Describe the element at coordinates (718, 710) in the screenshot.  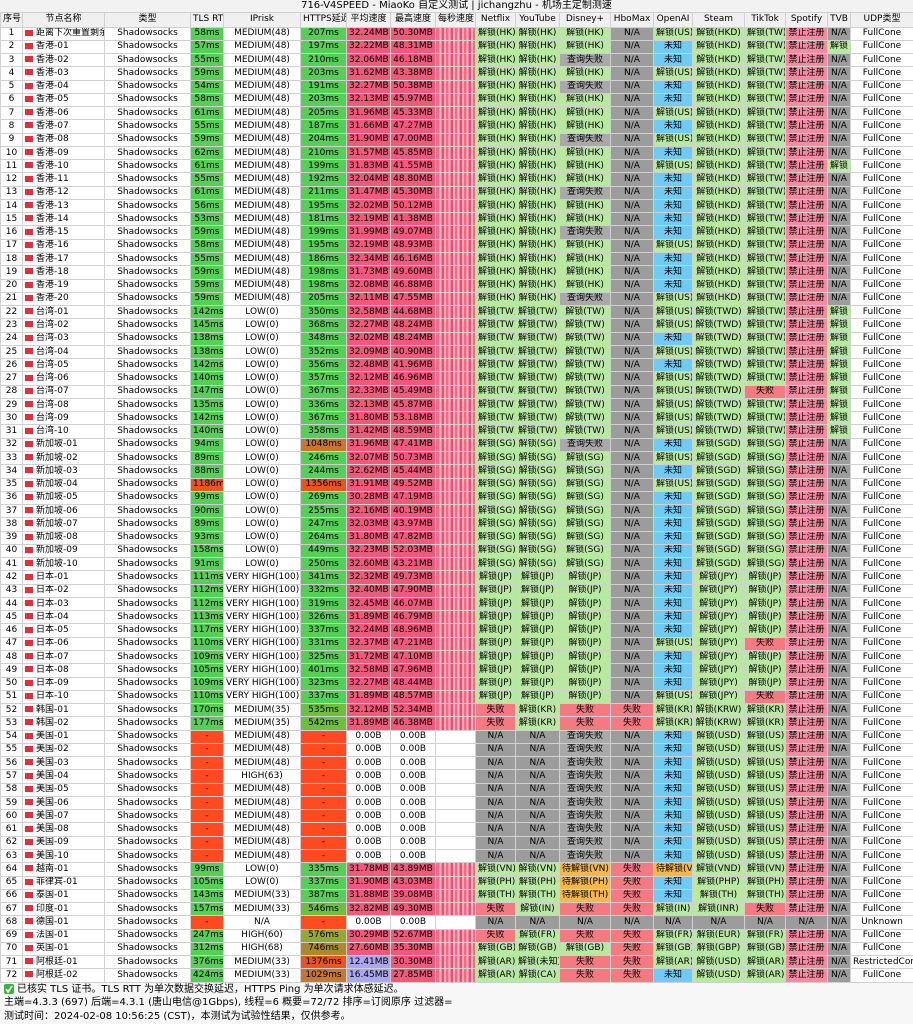
I see `table-cell: 解锁(KRW)` at that location.